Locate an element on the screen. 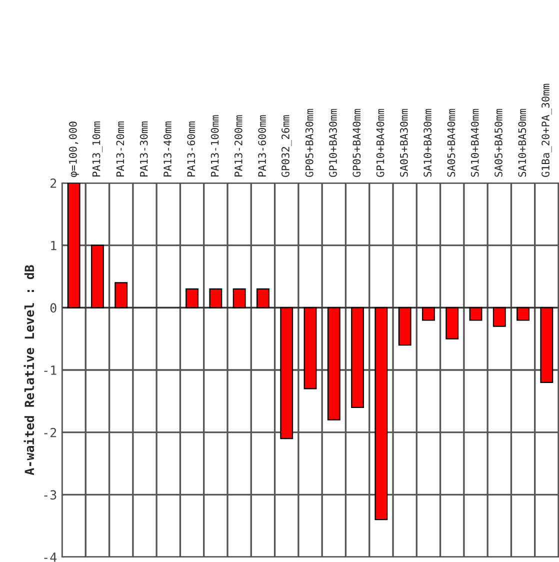 Image resolution: width=559 pixels, height=562 pixels. x-tick-label: GP05+BA40mm is located at coordinates (356, 142).